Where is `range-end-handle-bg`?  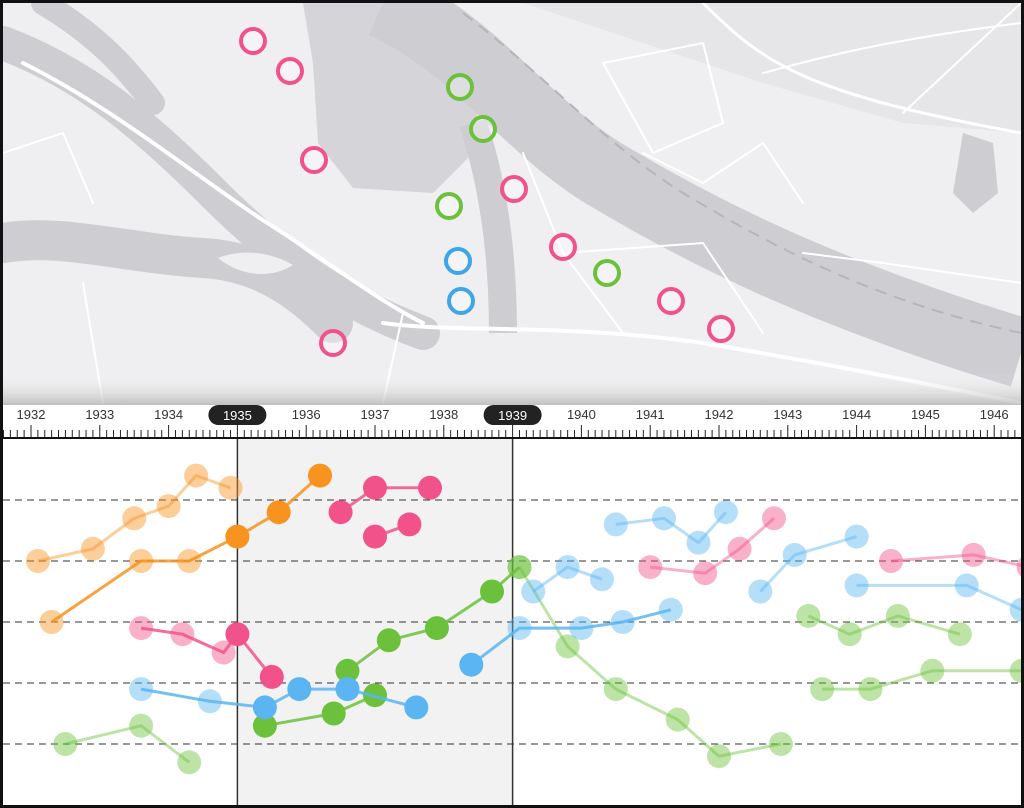
range-end-handle-bg is located at coordinates (512, 415).